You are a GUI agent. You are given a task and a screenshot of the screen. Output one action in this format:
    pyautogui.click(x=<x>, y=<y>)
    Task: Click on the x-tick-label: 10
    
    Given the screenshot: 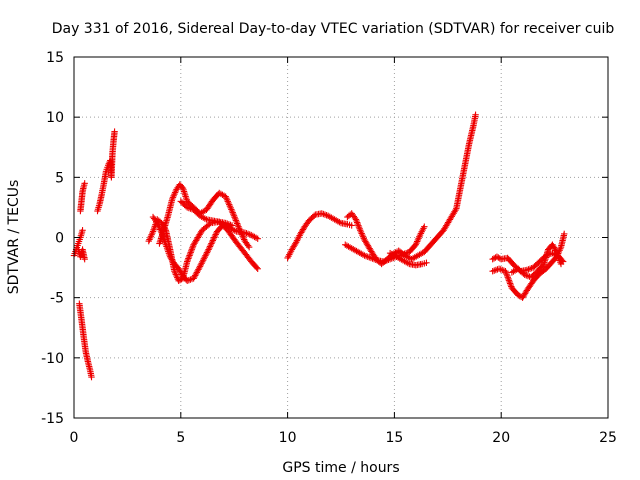 What is the action you would take?
    pyautogui.click(x=288, y=438)
    